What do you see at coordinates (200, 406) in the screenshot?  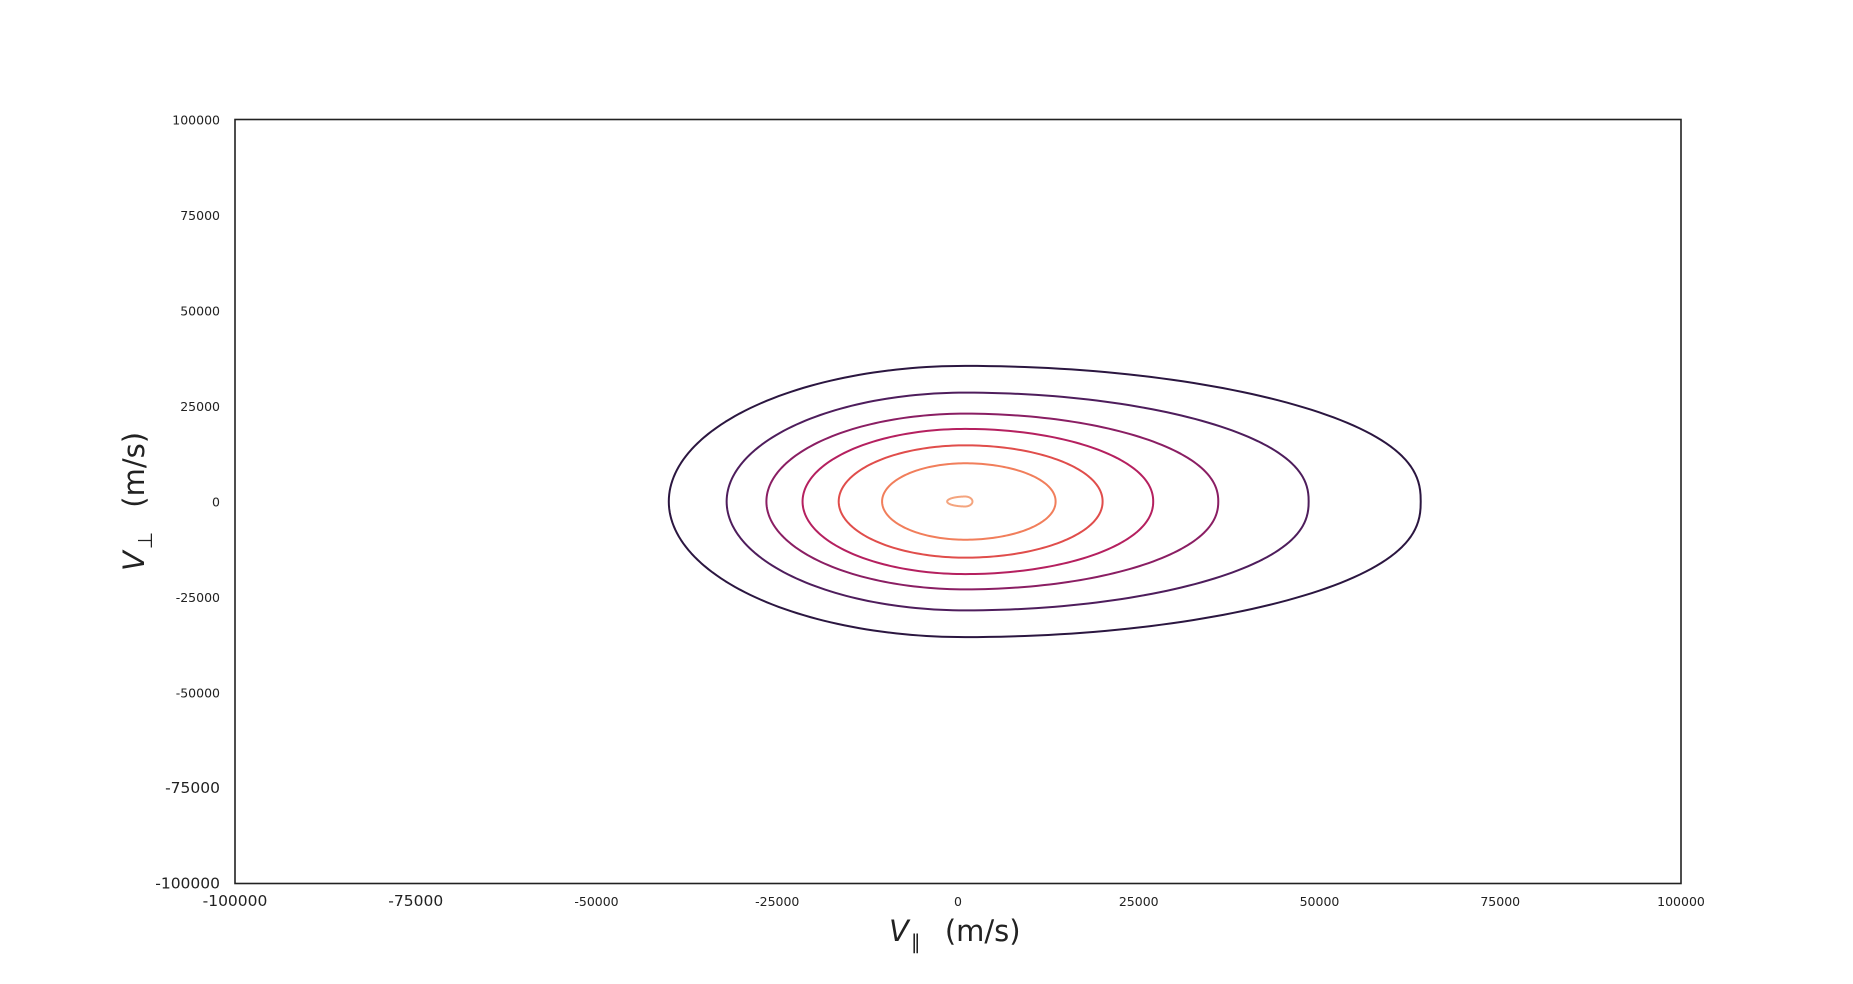 I see `y-tick-label: 25000` at bounding box center [200, 406].